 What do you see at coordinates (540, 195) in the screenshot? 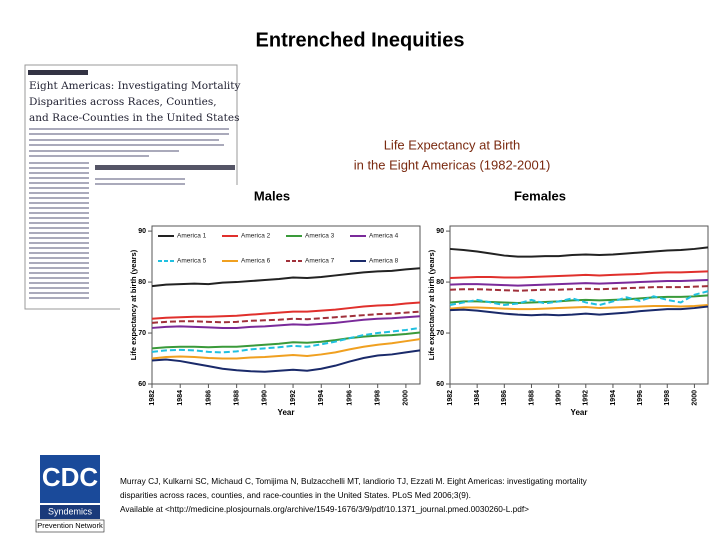
I see `panel-title: Females` at bounding box center [540, 195].